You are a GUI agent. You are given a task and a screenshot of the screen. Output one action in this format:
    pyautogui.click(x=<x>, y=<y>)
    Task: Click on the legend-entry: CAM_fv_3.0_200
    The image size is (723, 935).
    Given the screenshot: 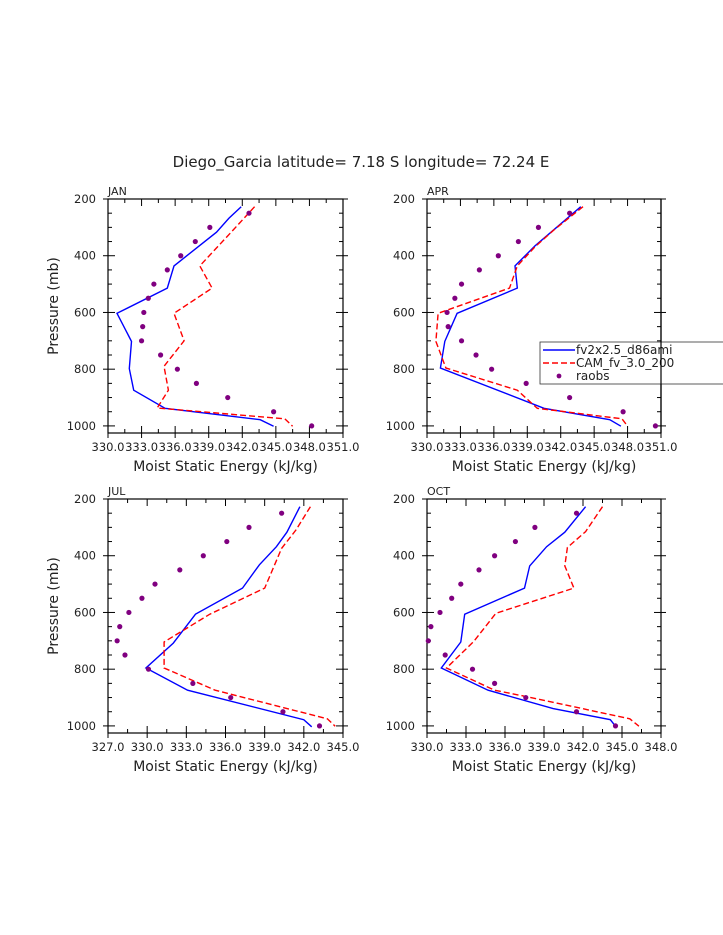 What is the action you would take?
    pyautogui.click(x=625, y=363)
    